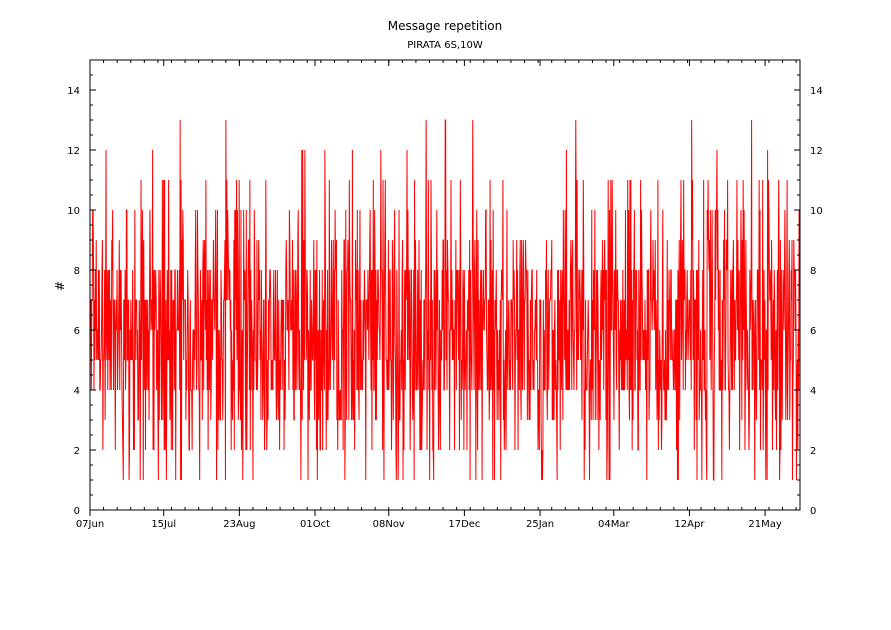  What do you see at coordinates (60, 286) in the screenshot?
I see `y-axis-label: #` at bounding box center [60, 286].